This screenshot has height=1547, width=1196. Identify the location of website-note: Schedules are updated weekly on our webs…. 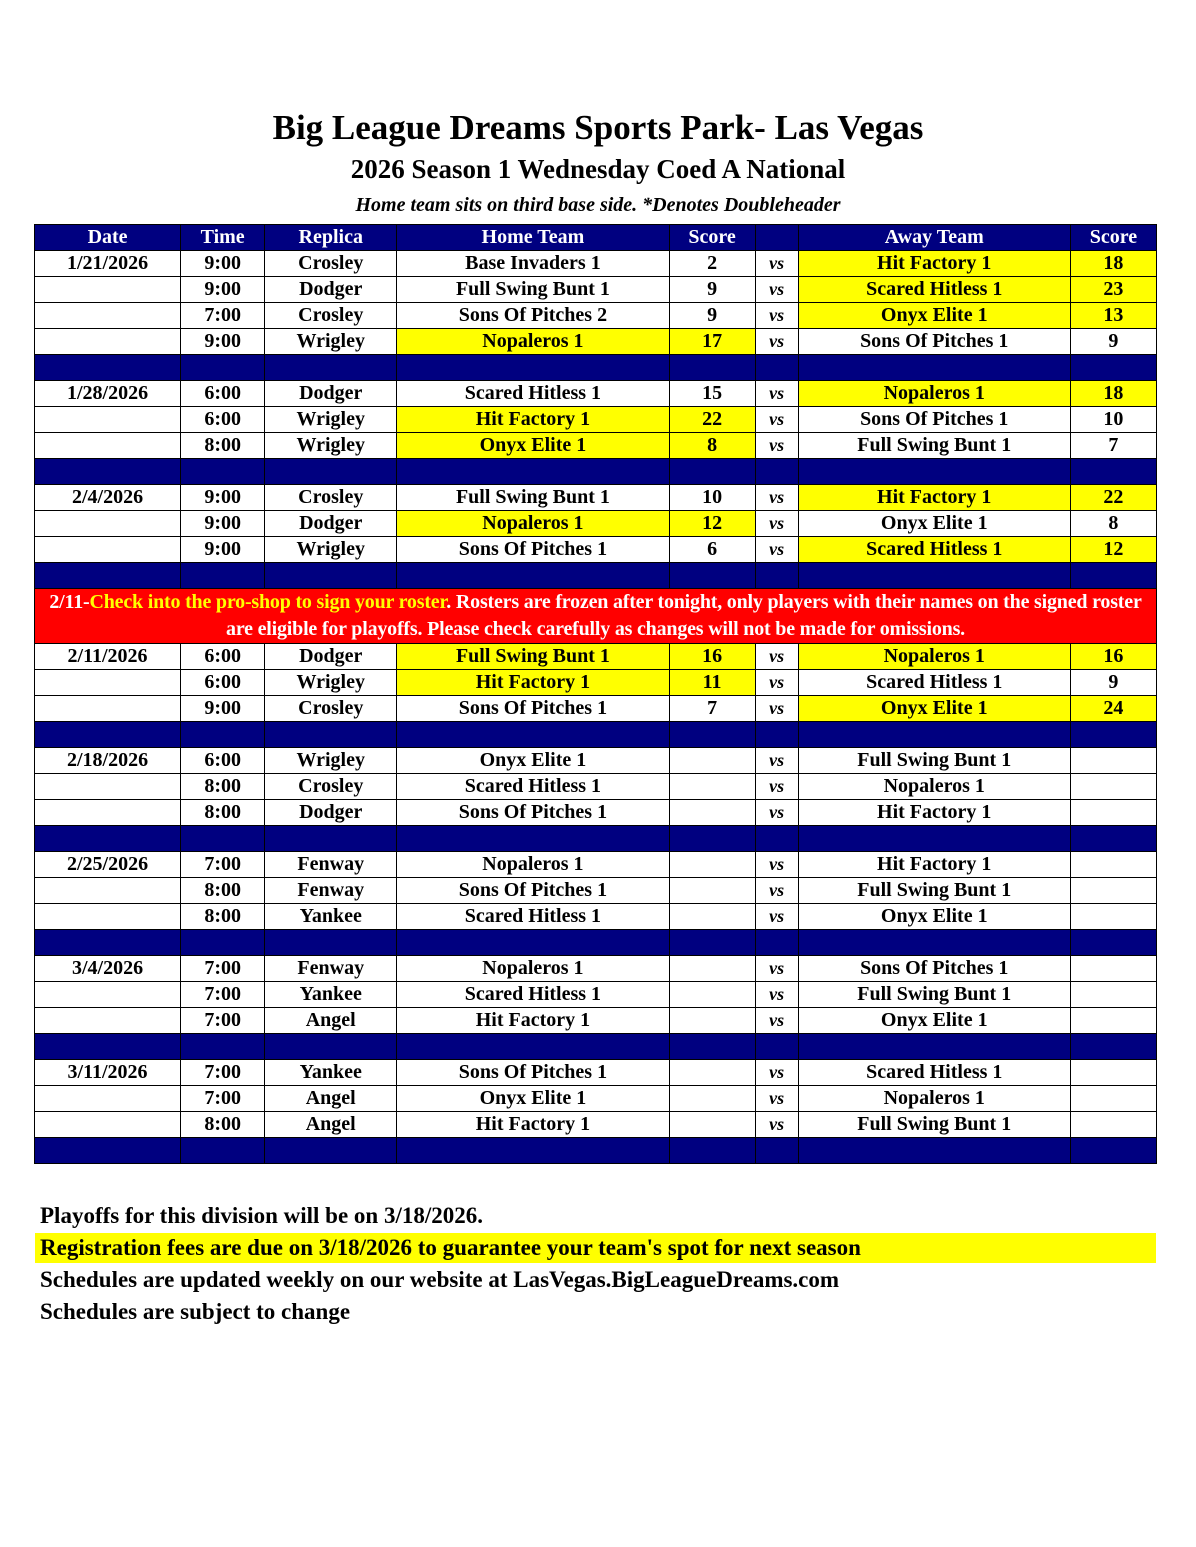
(440, 1279).